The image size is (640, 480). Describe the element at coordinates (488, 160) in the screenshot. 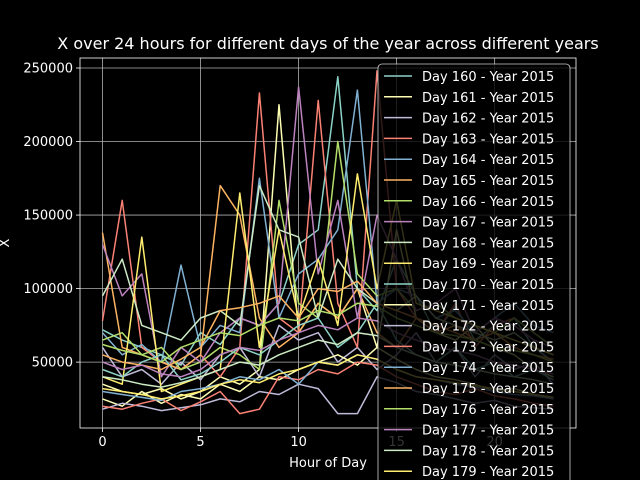

I see `legend-label: Day 164 - Year 2015` at that location.